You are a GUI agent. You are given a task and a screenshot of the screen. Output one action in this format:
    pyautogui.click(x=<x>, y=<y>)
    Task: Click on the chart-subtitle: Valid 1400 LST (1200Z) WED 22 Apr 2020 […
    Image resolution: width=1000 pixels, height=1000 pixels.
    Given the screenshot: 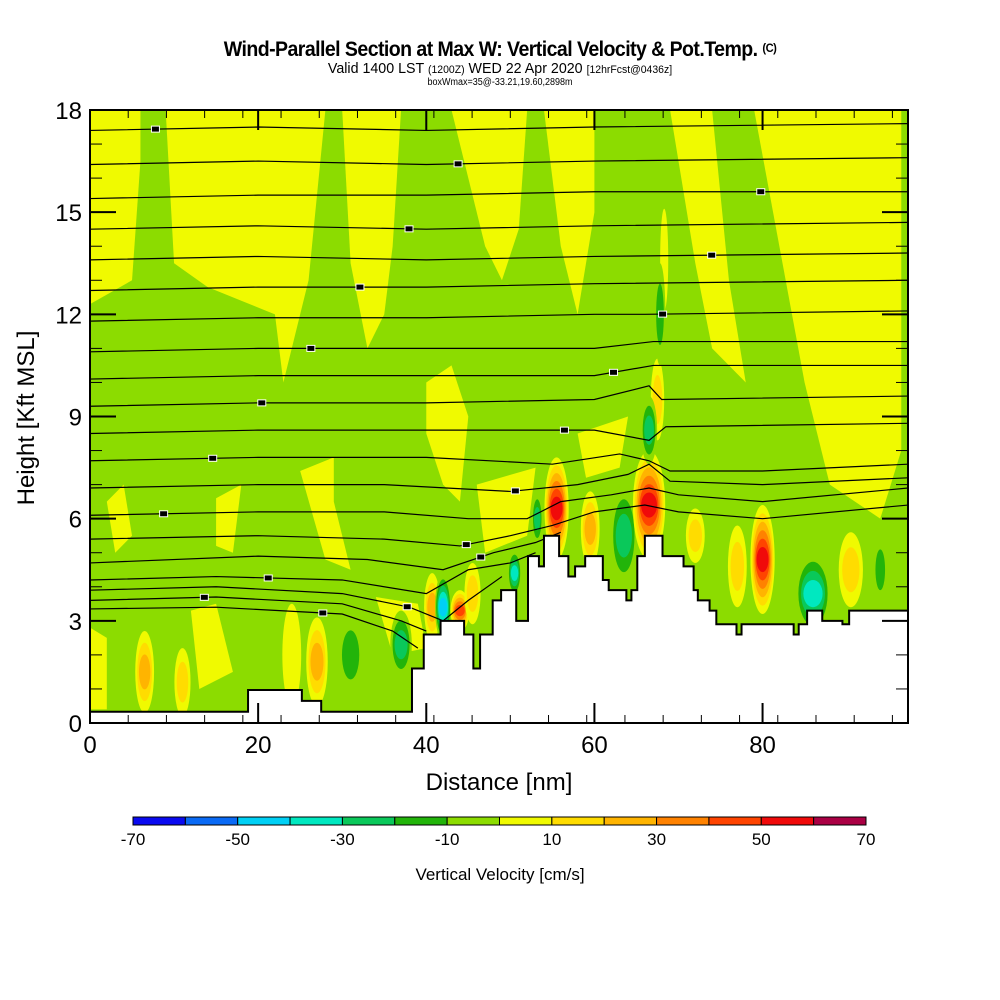 What is the action you would take?
    pyautogui.click(x=500, y=68)
    